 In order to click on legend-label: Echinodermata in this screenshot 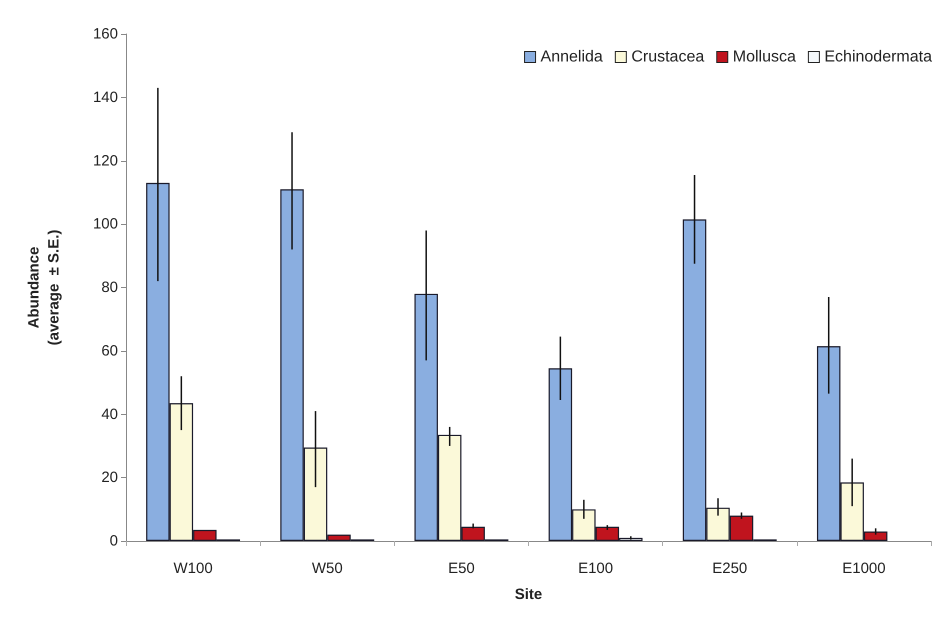, I will do `click(878, 57)`.